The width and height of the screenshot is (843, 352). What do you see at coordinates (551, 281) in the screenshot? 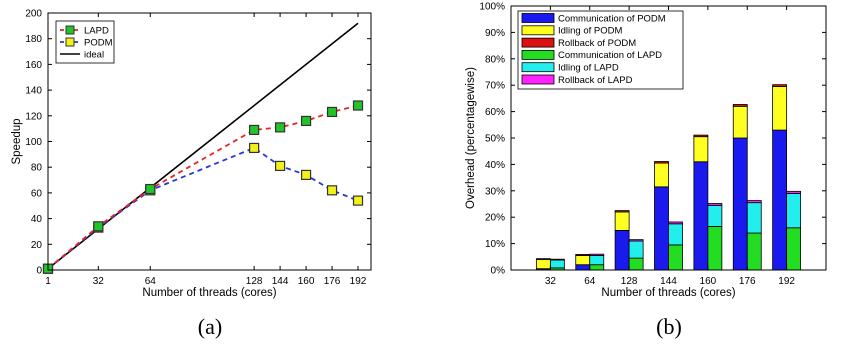
I see `overhead-x-tick-label: 32` at bounding box center [551, 281].